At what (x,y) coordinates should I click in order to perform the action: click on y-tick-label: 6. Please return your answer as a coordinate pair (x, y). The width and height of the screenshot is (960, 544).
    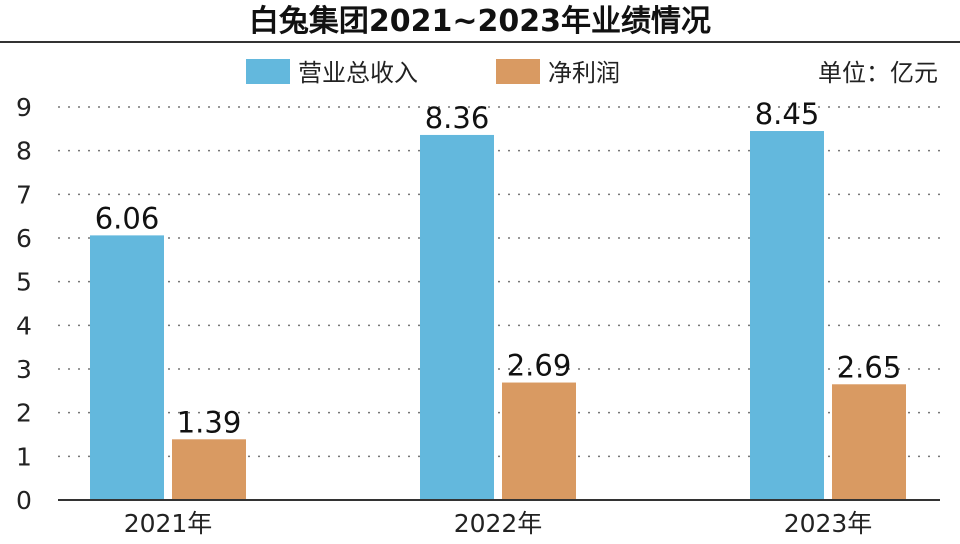
    Looking at the image, I should click on (24, 238).